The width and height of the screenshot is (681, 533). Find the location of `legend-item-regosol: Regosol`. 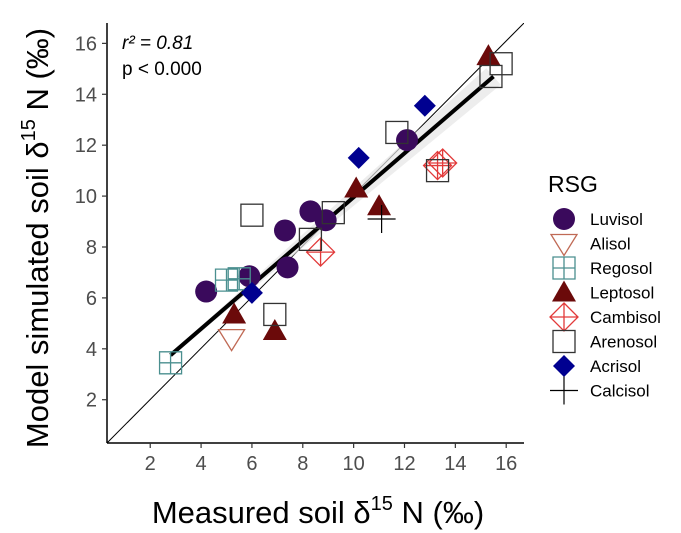

legend-item-regosol: Regosol is located at coordinates (602, 268).